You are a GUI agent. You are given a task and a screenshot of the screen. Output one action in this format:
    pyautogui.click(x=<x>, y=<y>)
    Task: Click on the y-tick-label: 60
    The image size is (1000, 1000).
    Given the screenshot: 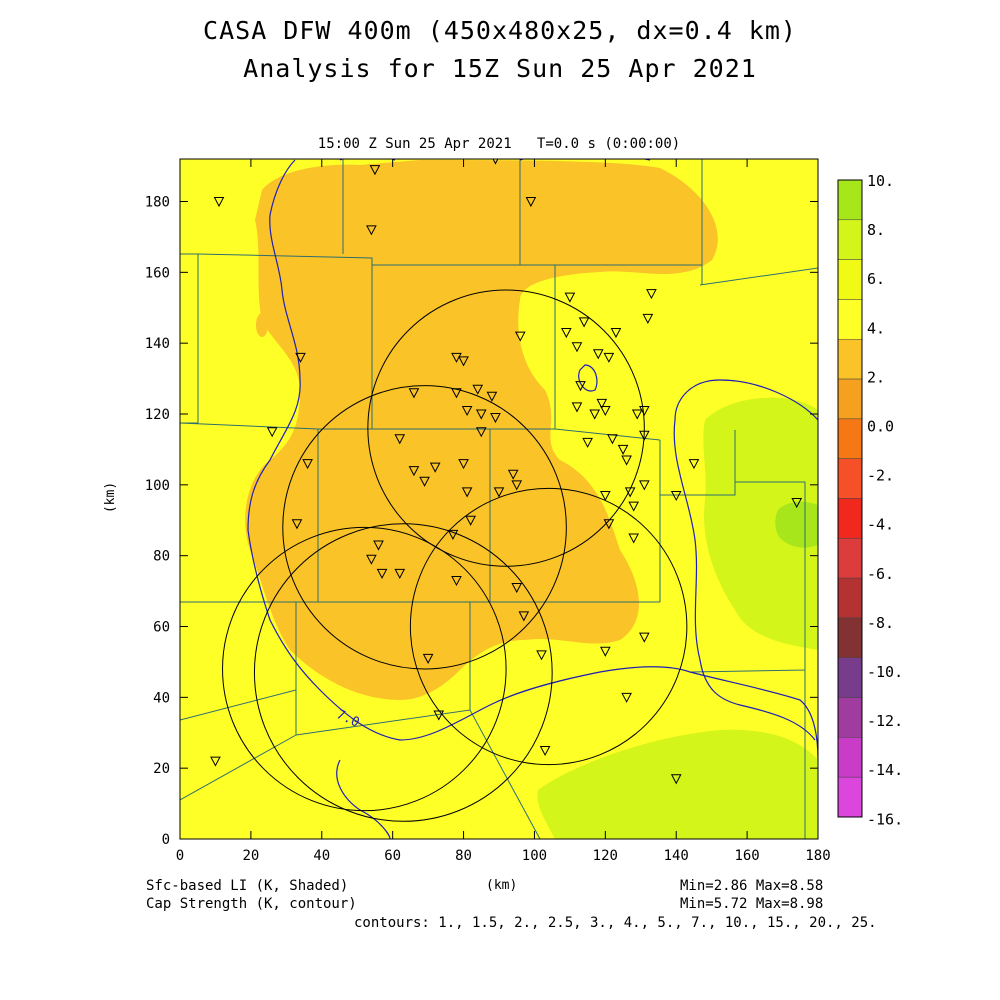 What is the action you would take?
    pyautogui.click(x=161, y=628)
    